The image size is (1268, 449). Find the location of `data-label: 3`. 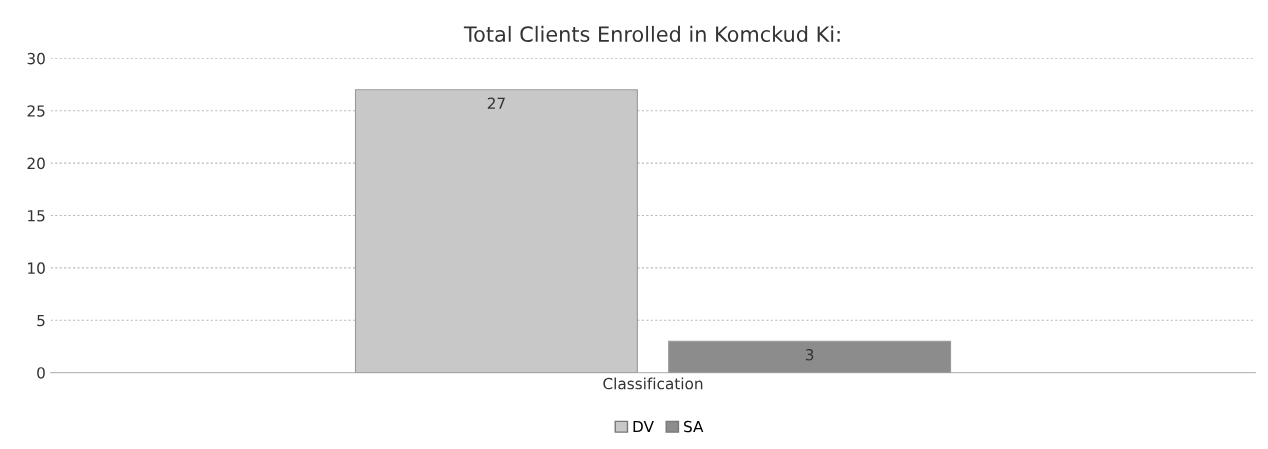

data-label: 3 is located at coordinates (809, 354).